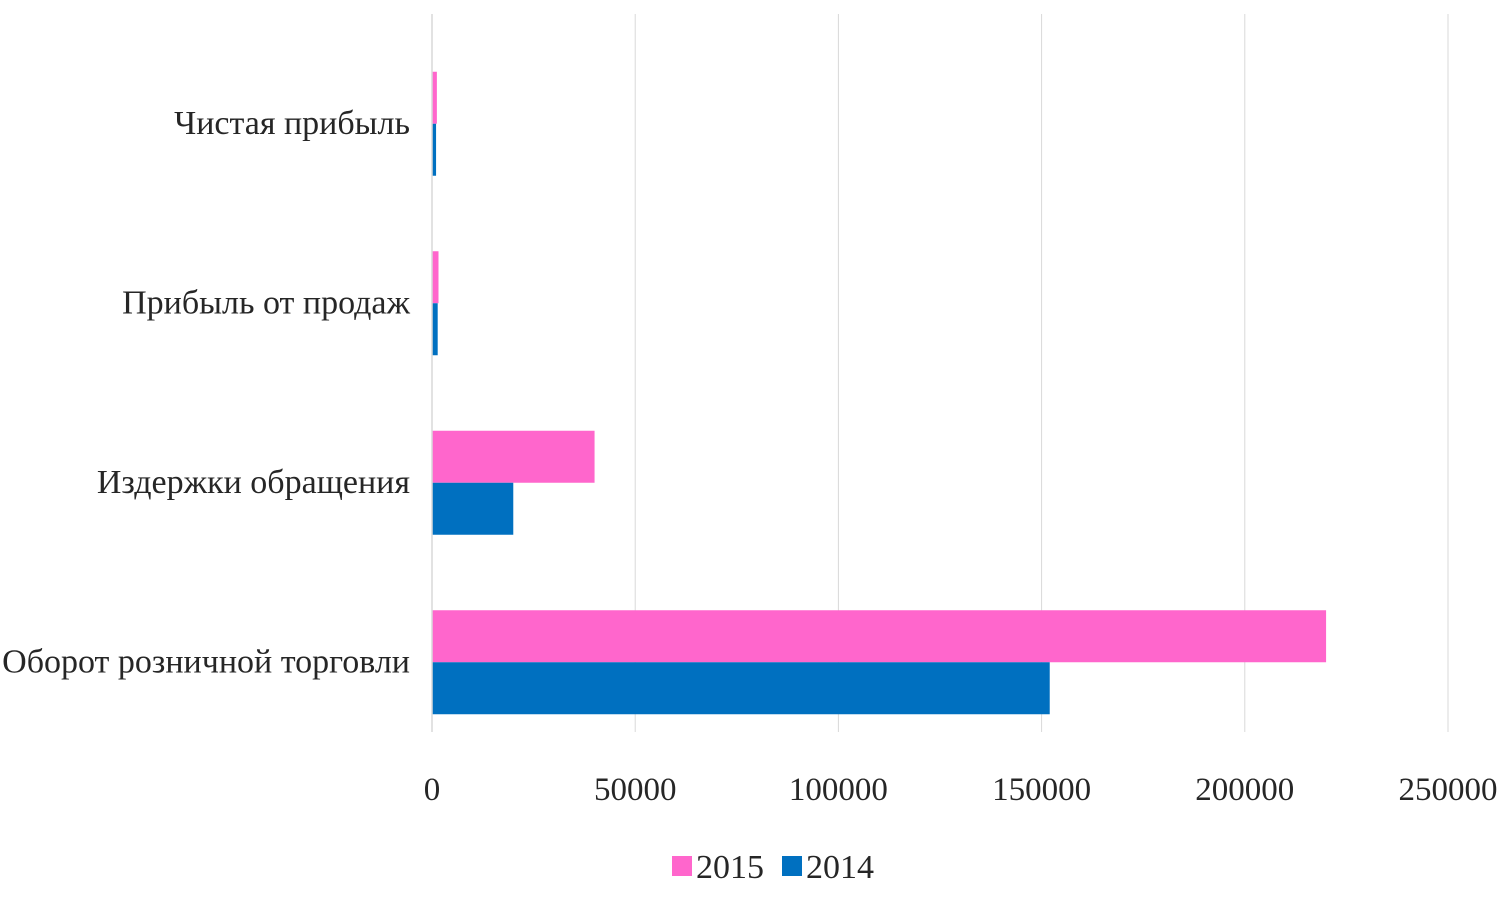  I want to click on legend-swatch-2014, so click(792, 866).